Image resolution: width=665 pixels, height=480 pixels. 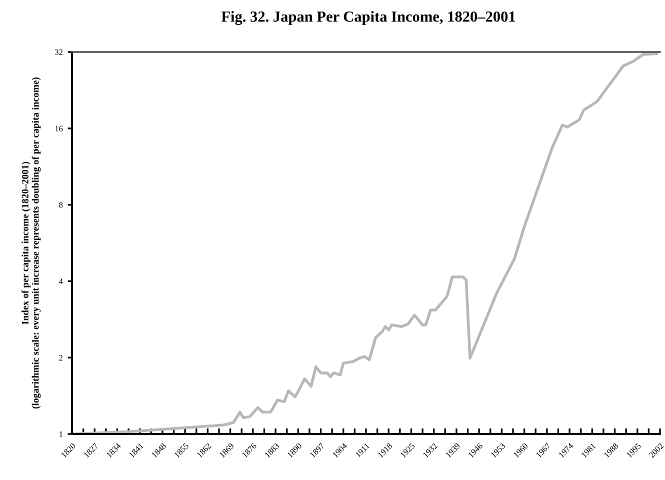 I want to click on y-tick-label: 32, so click(x=59, y=52).